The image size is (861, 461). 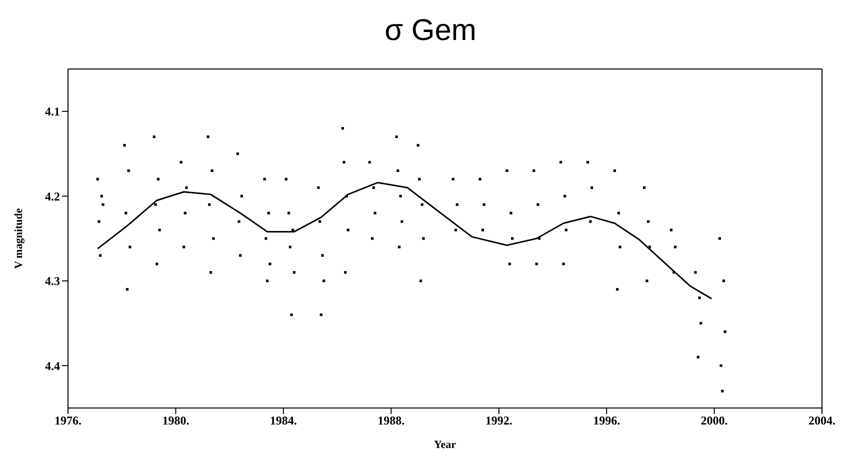 I want to click on x-tick-label: 2000., so click(x=714, y=421).